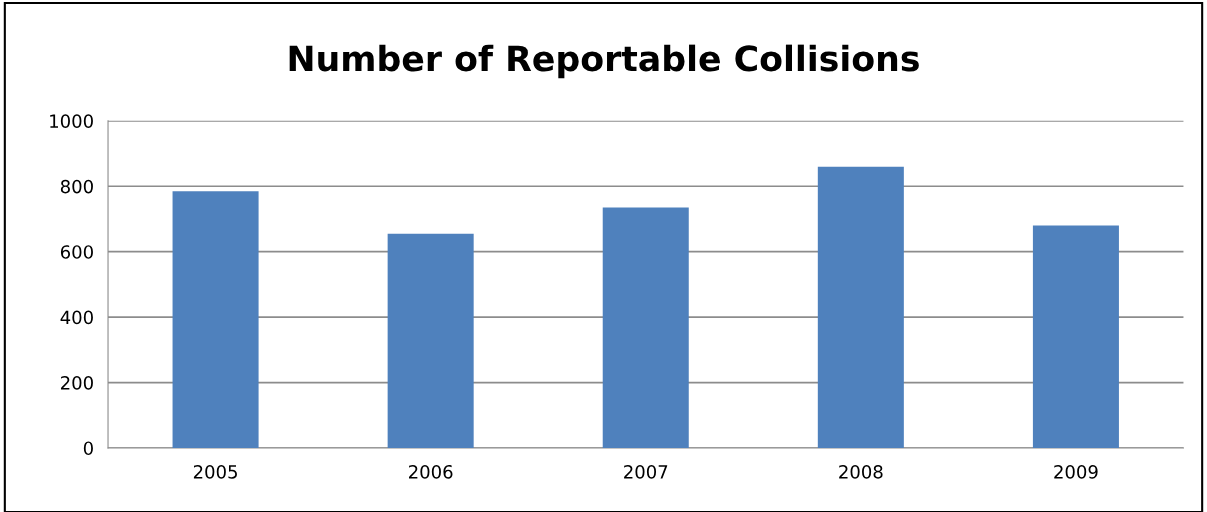 This screenshot has height=512, width=1207. I want to click on y-tick-label: 200, so click(77, 383).